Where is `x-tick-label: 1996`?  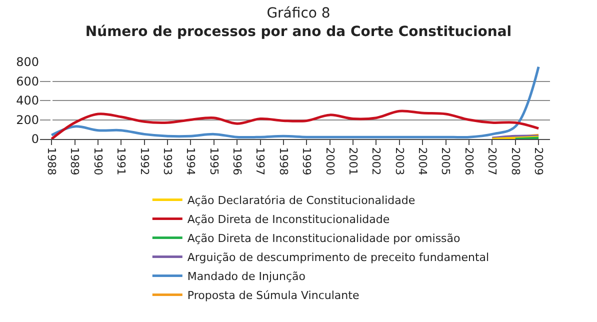 x-tick-label: 1996 is located at coordinates (237, 161).